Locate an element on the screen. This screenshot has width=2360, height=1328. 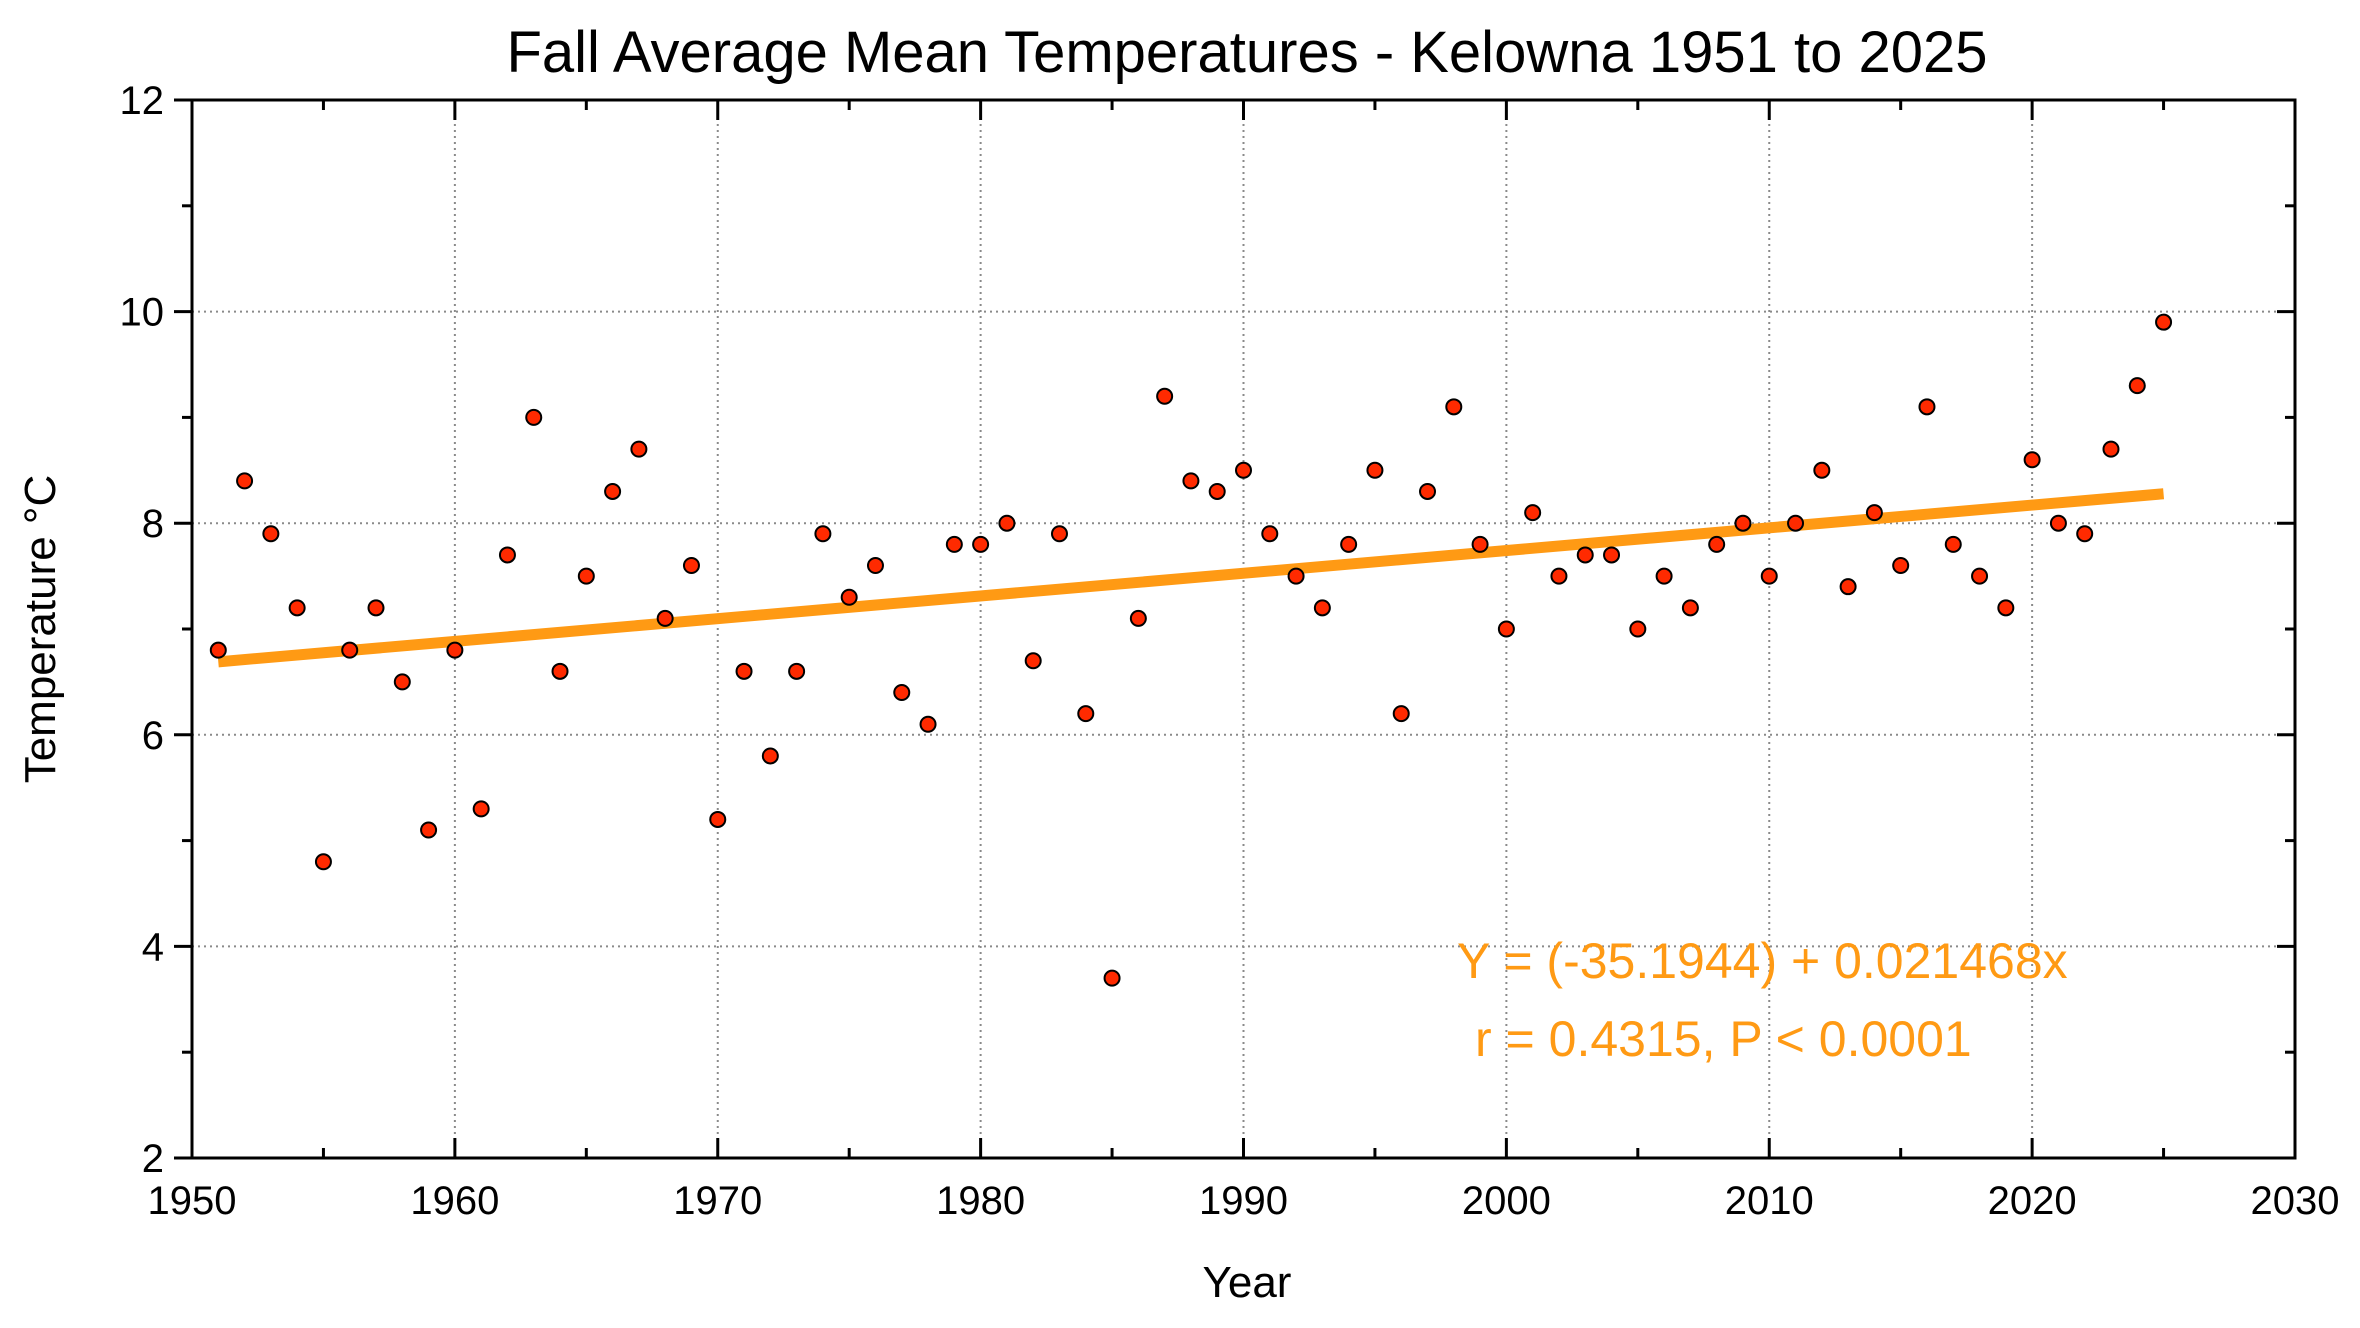
y-tick-label: 8 is located at coordinates (153, 524).